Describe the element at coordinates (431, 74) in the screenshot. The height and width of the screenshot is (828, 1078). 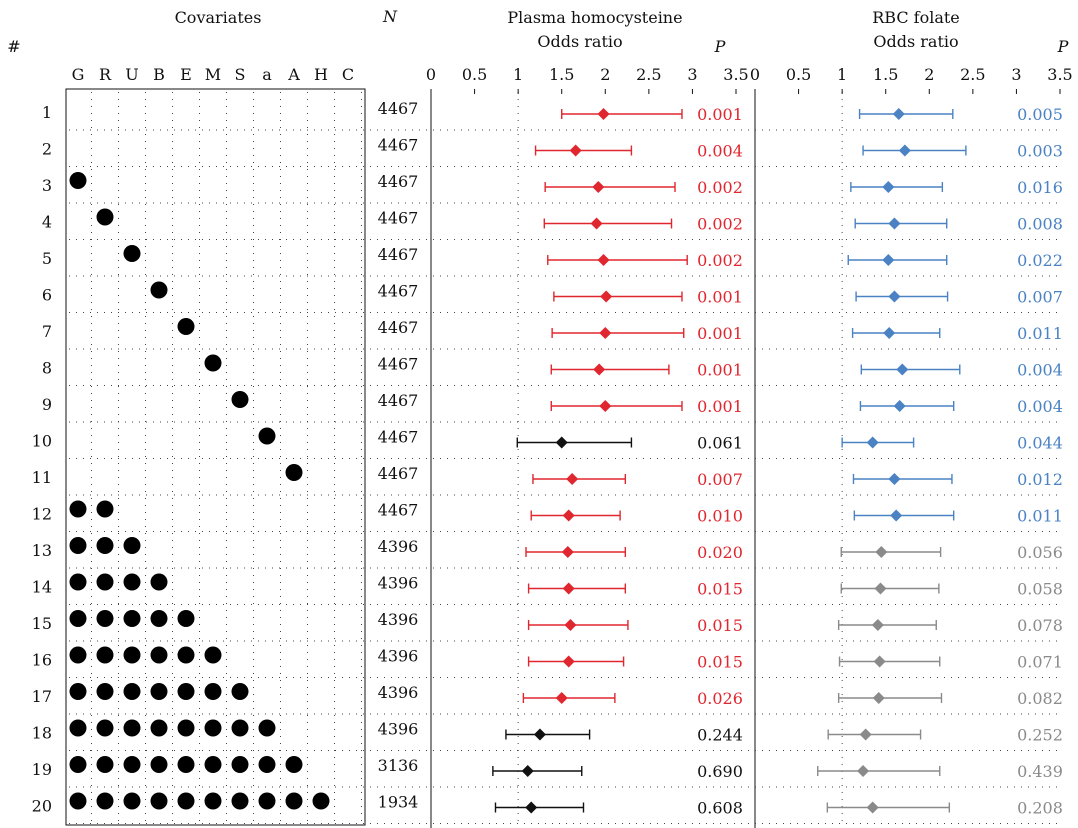
I see `axis-tick-label: 0` at that location.